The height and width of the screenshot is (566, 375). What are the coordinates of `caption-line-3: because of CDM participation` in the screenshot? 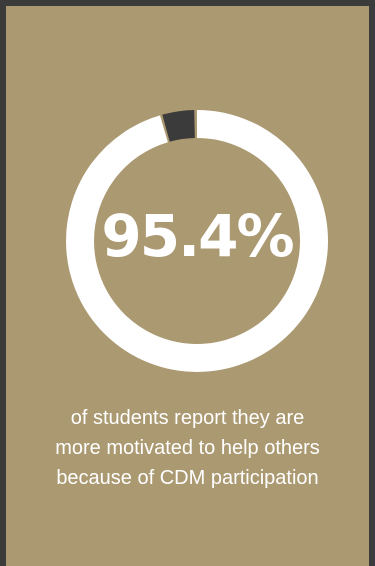 It's located at (187, 478).